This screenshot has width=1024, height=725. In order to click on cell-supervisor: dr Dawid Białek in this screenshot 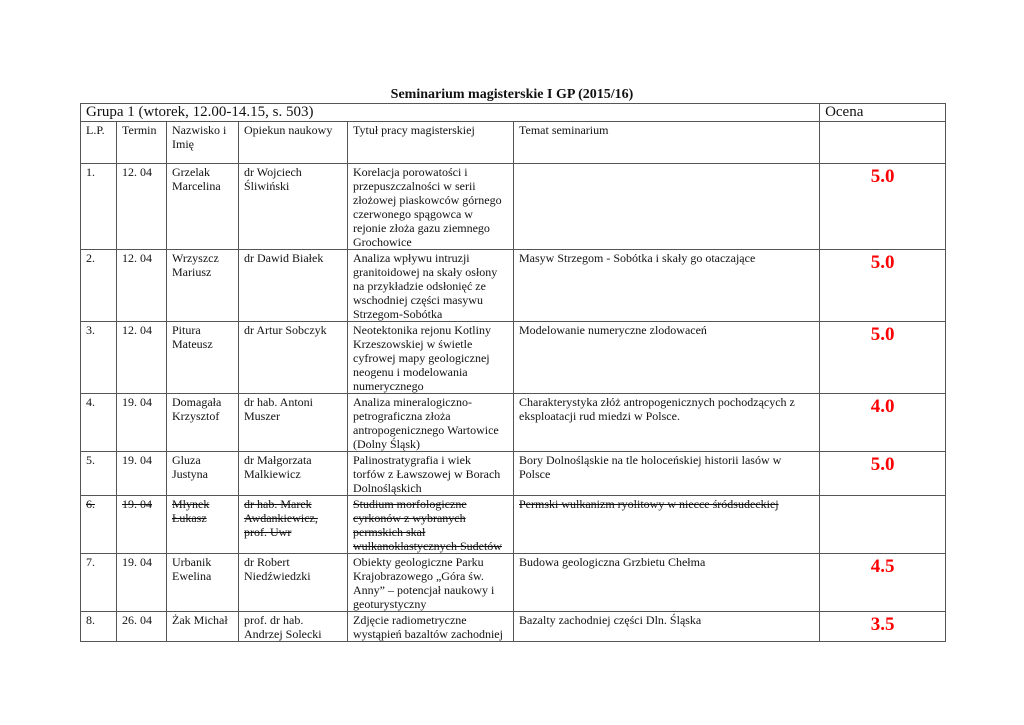, I will do `click(293, 285)`.